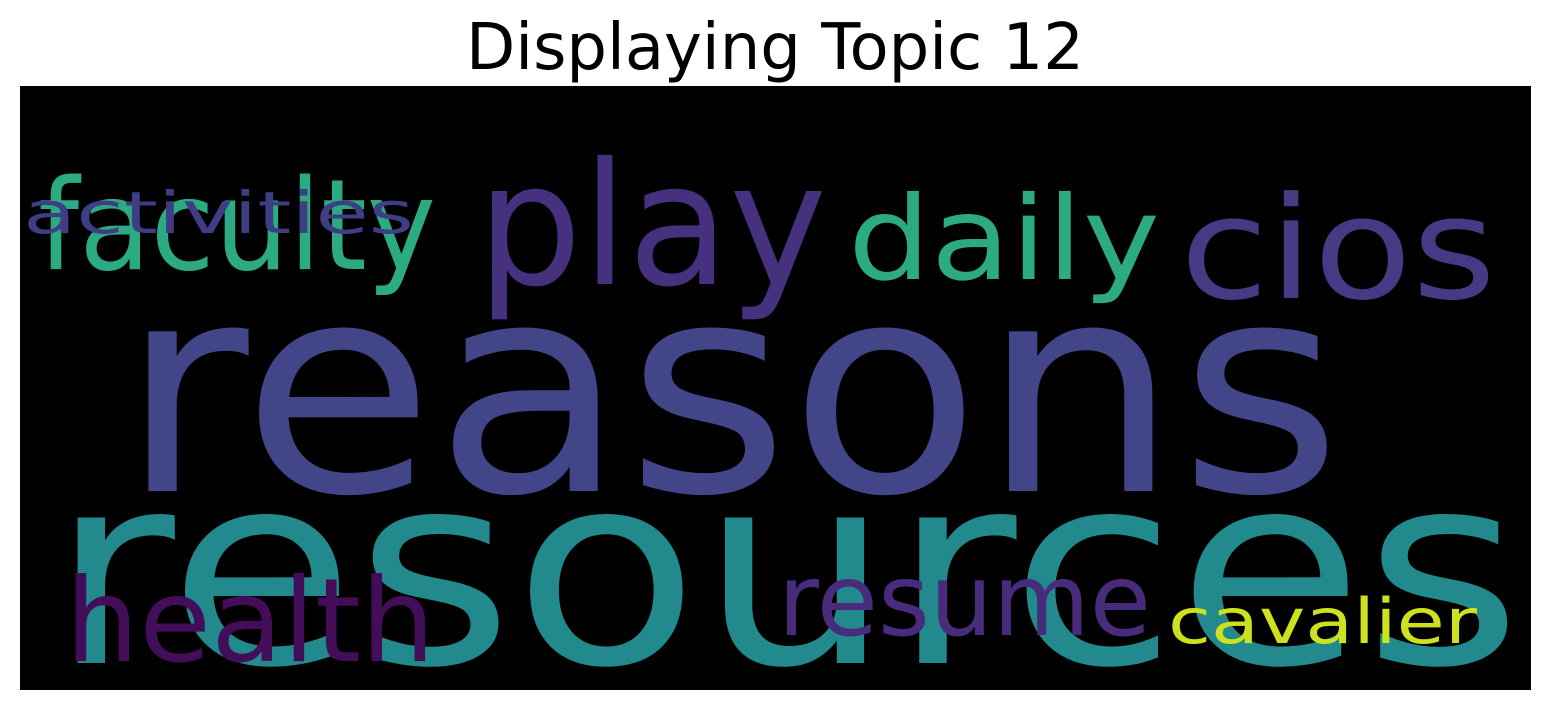 Image resolution: width=1550 pixels, height=710 pixels. Describe the element at coordinates (775, 48) in the screenshot. I see `figure-title: Displaying Topic 12` at that location.